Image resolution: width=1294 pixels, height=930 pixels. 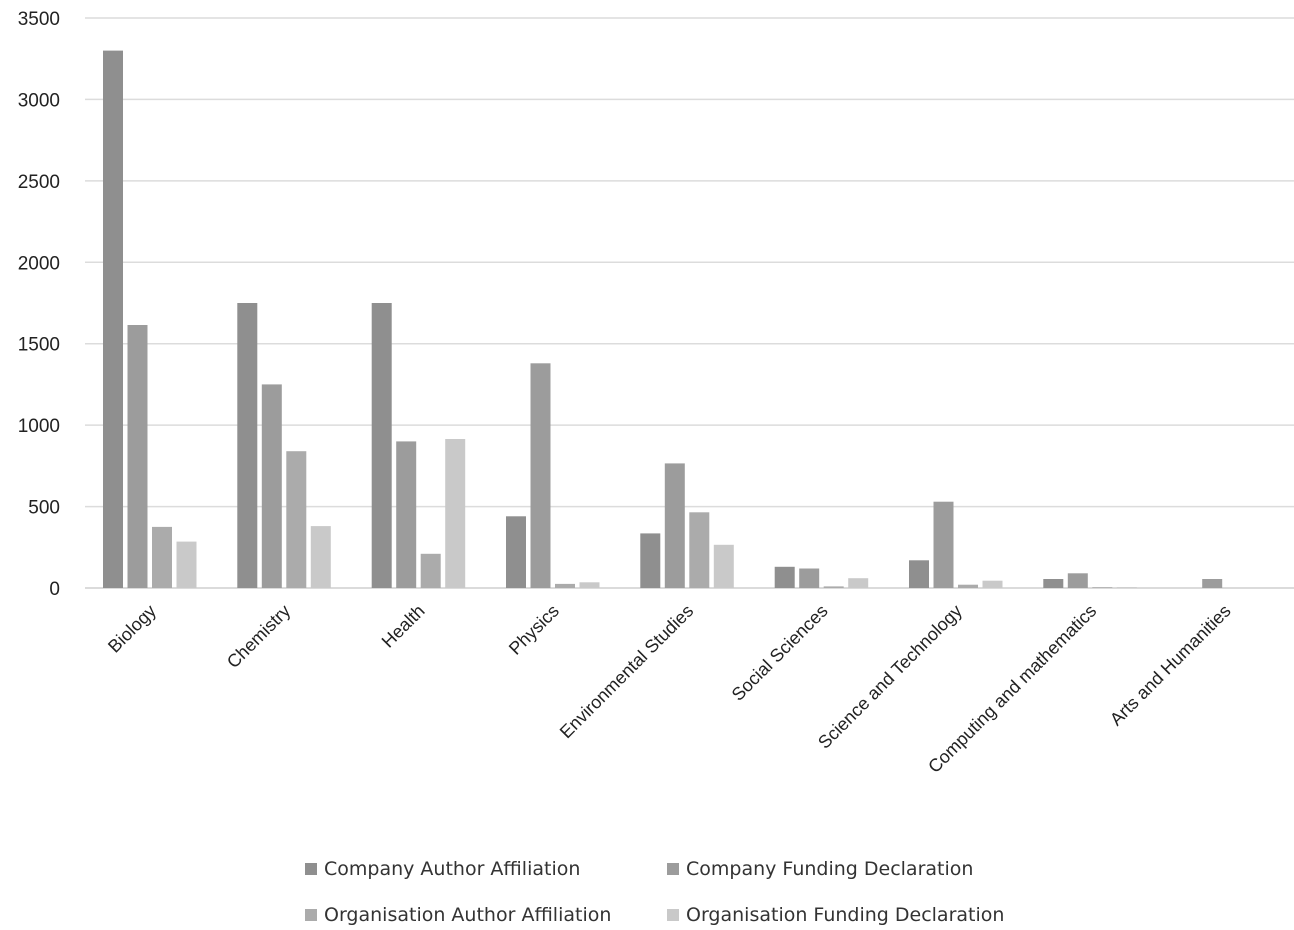 I want to click on x-tick-label: Physics, so click(x=534, y=630).